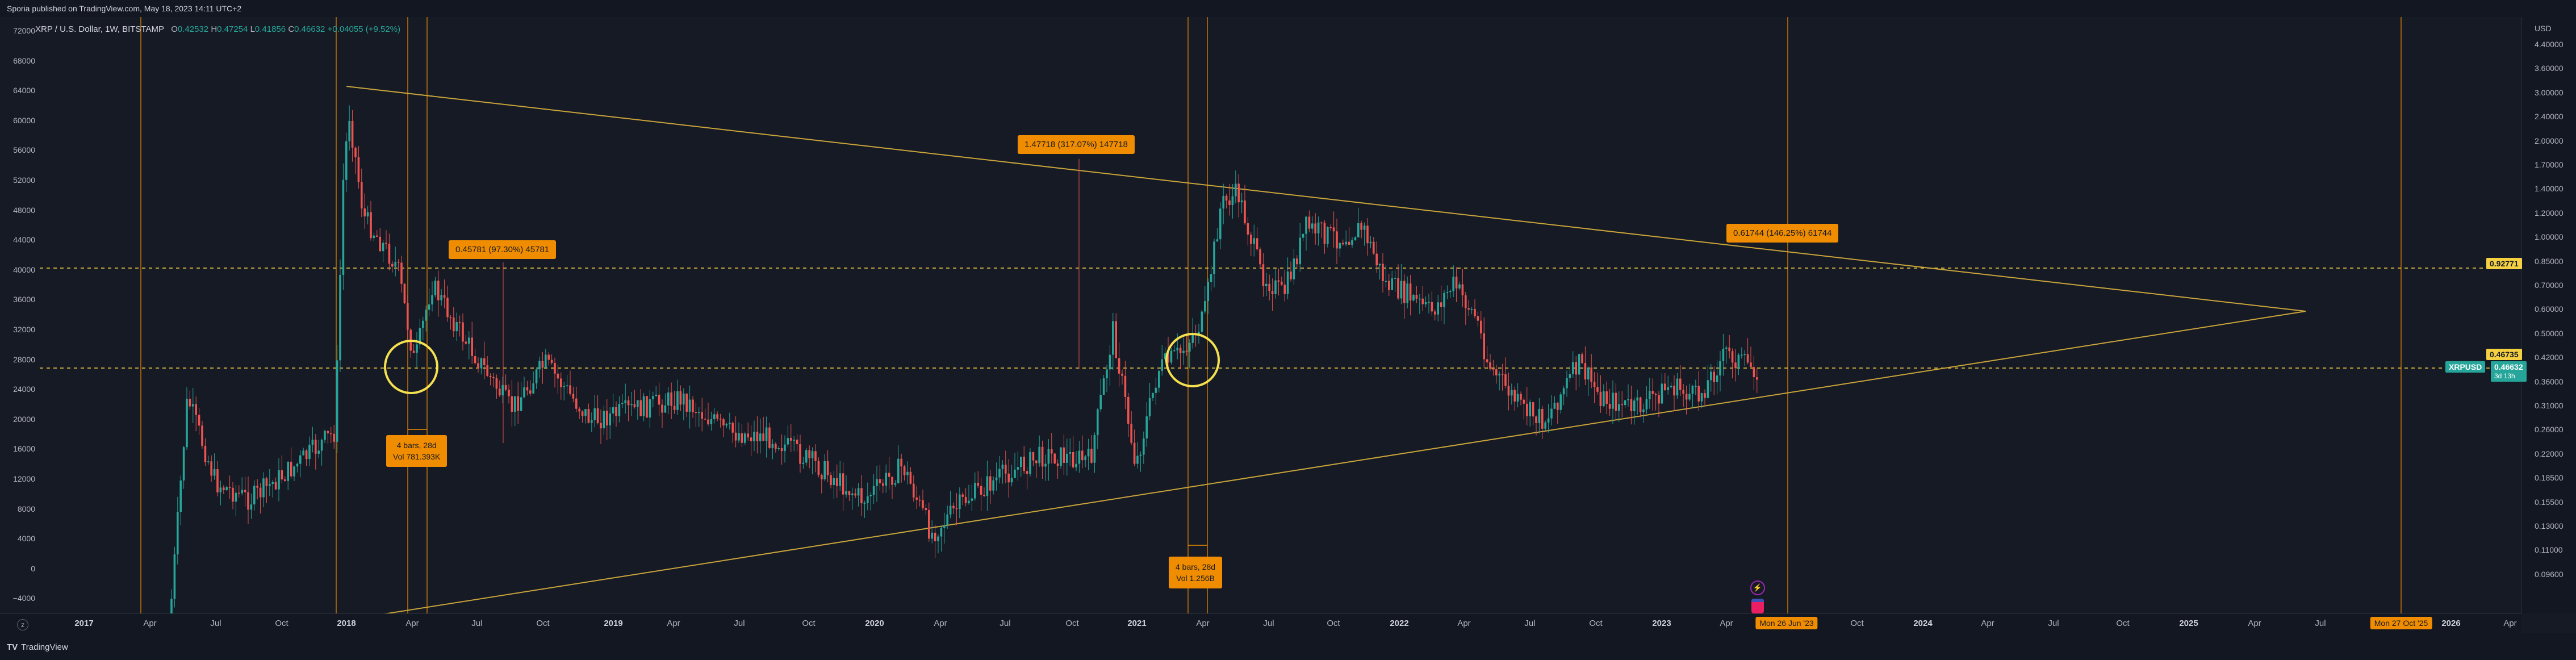 This screenshot has width=2576, height=660. Describe the element at coordinates (417, 456) in the screenshot. I see `range-1-volume: Vol 781.393K` at that location.